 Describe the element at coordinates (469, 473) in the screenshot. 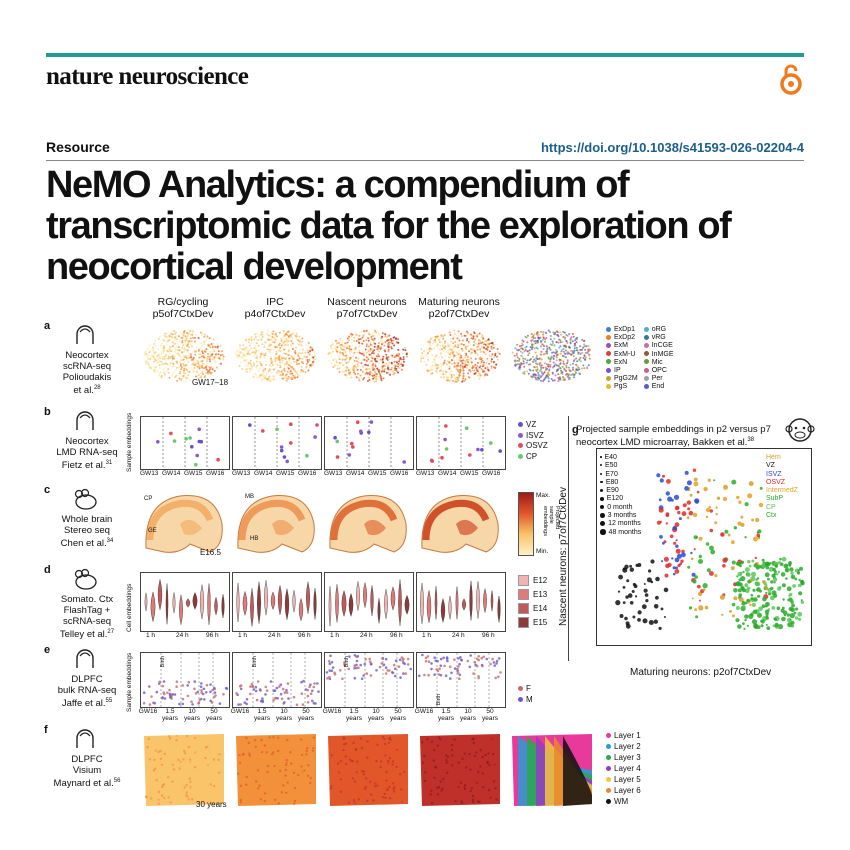

I see `tick-label: GW15` at that location.